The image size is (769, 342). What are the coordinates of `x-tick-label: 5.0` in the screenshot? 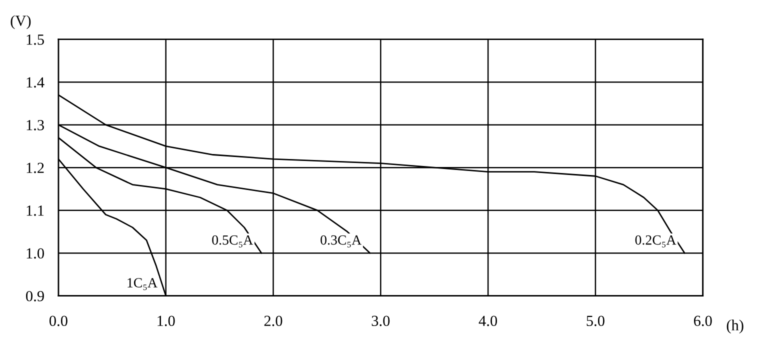 It's located at (595, 321).